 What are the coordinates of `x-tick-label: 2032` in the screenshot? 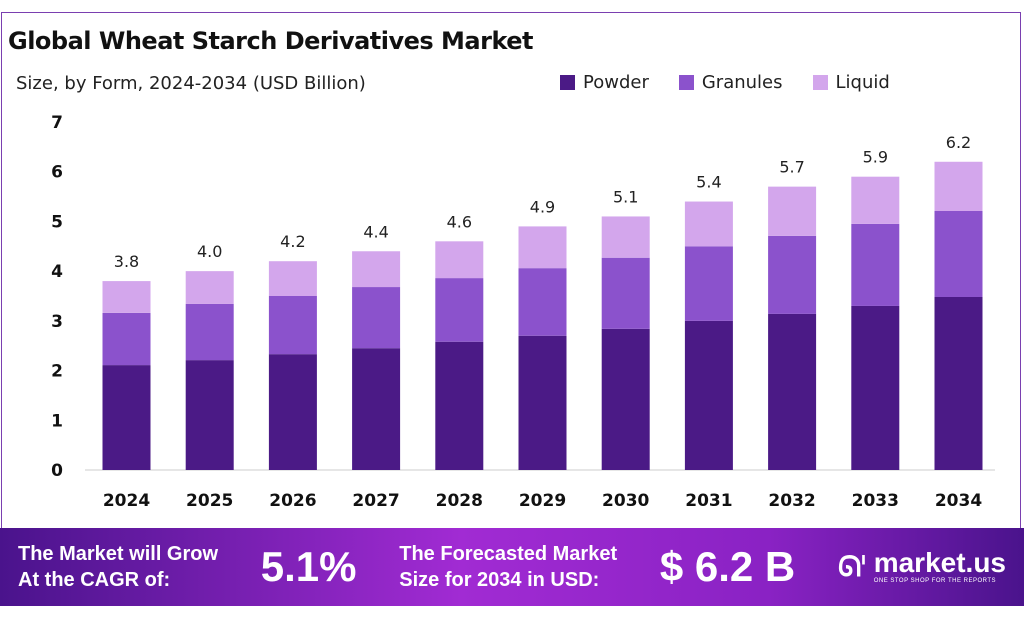 It's located at (791, 501).